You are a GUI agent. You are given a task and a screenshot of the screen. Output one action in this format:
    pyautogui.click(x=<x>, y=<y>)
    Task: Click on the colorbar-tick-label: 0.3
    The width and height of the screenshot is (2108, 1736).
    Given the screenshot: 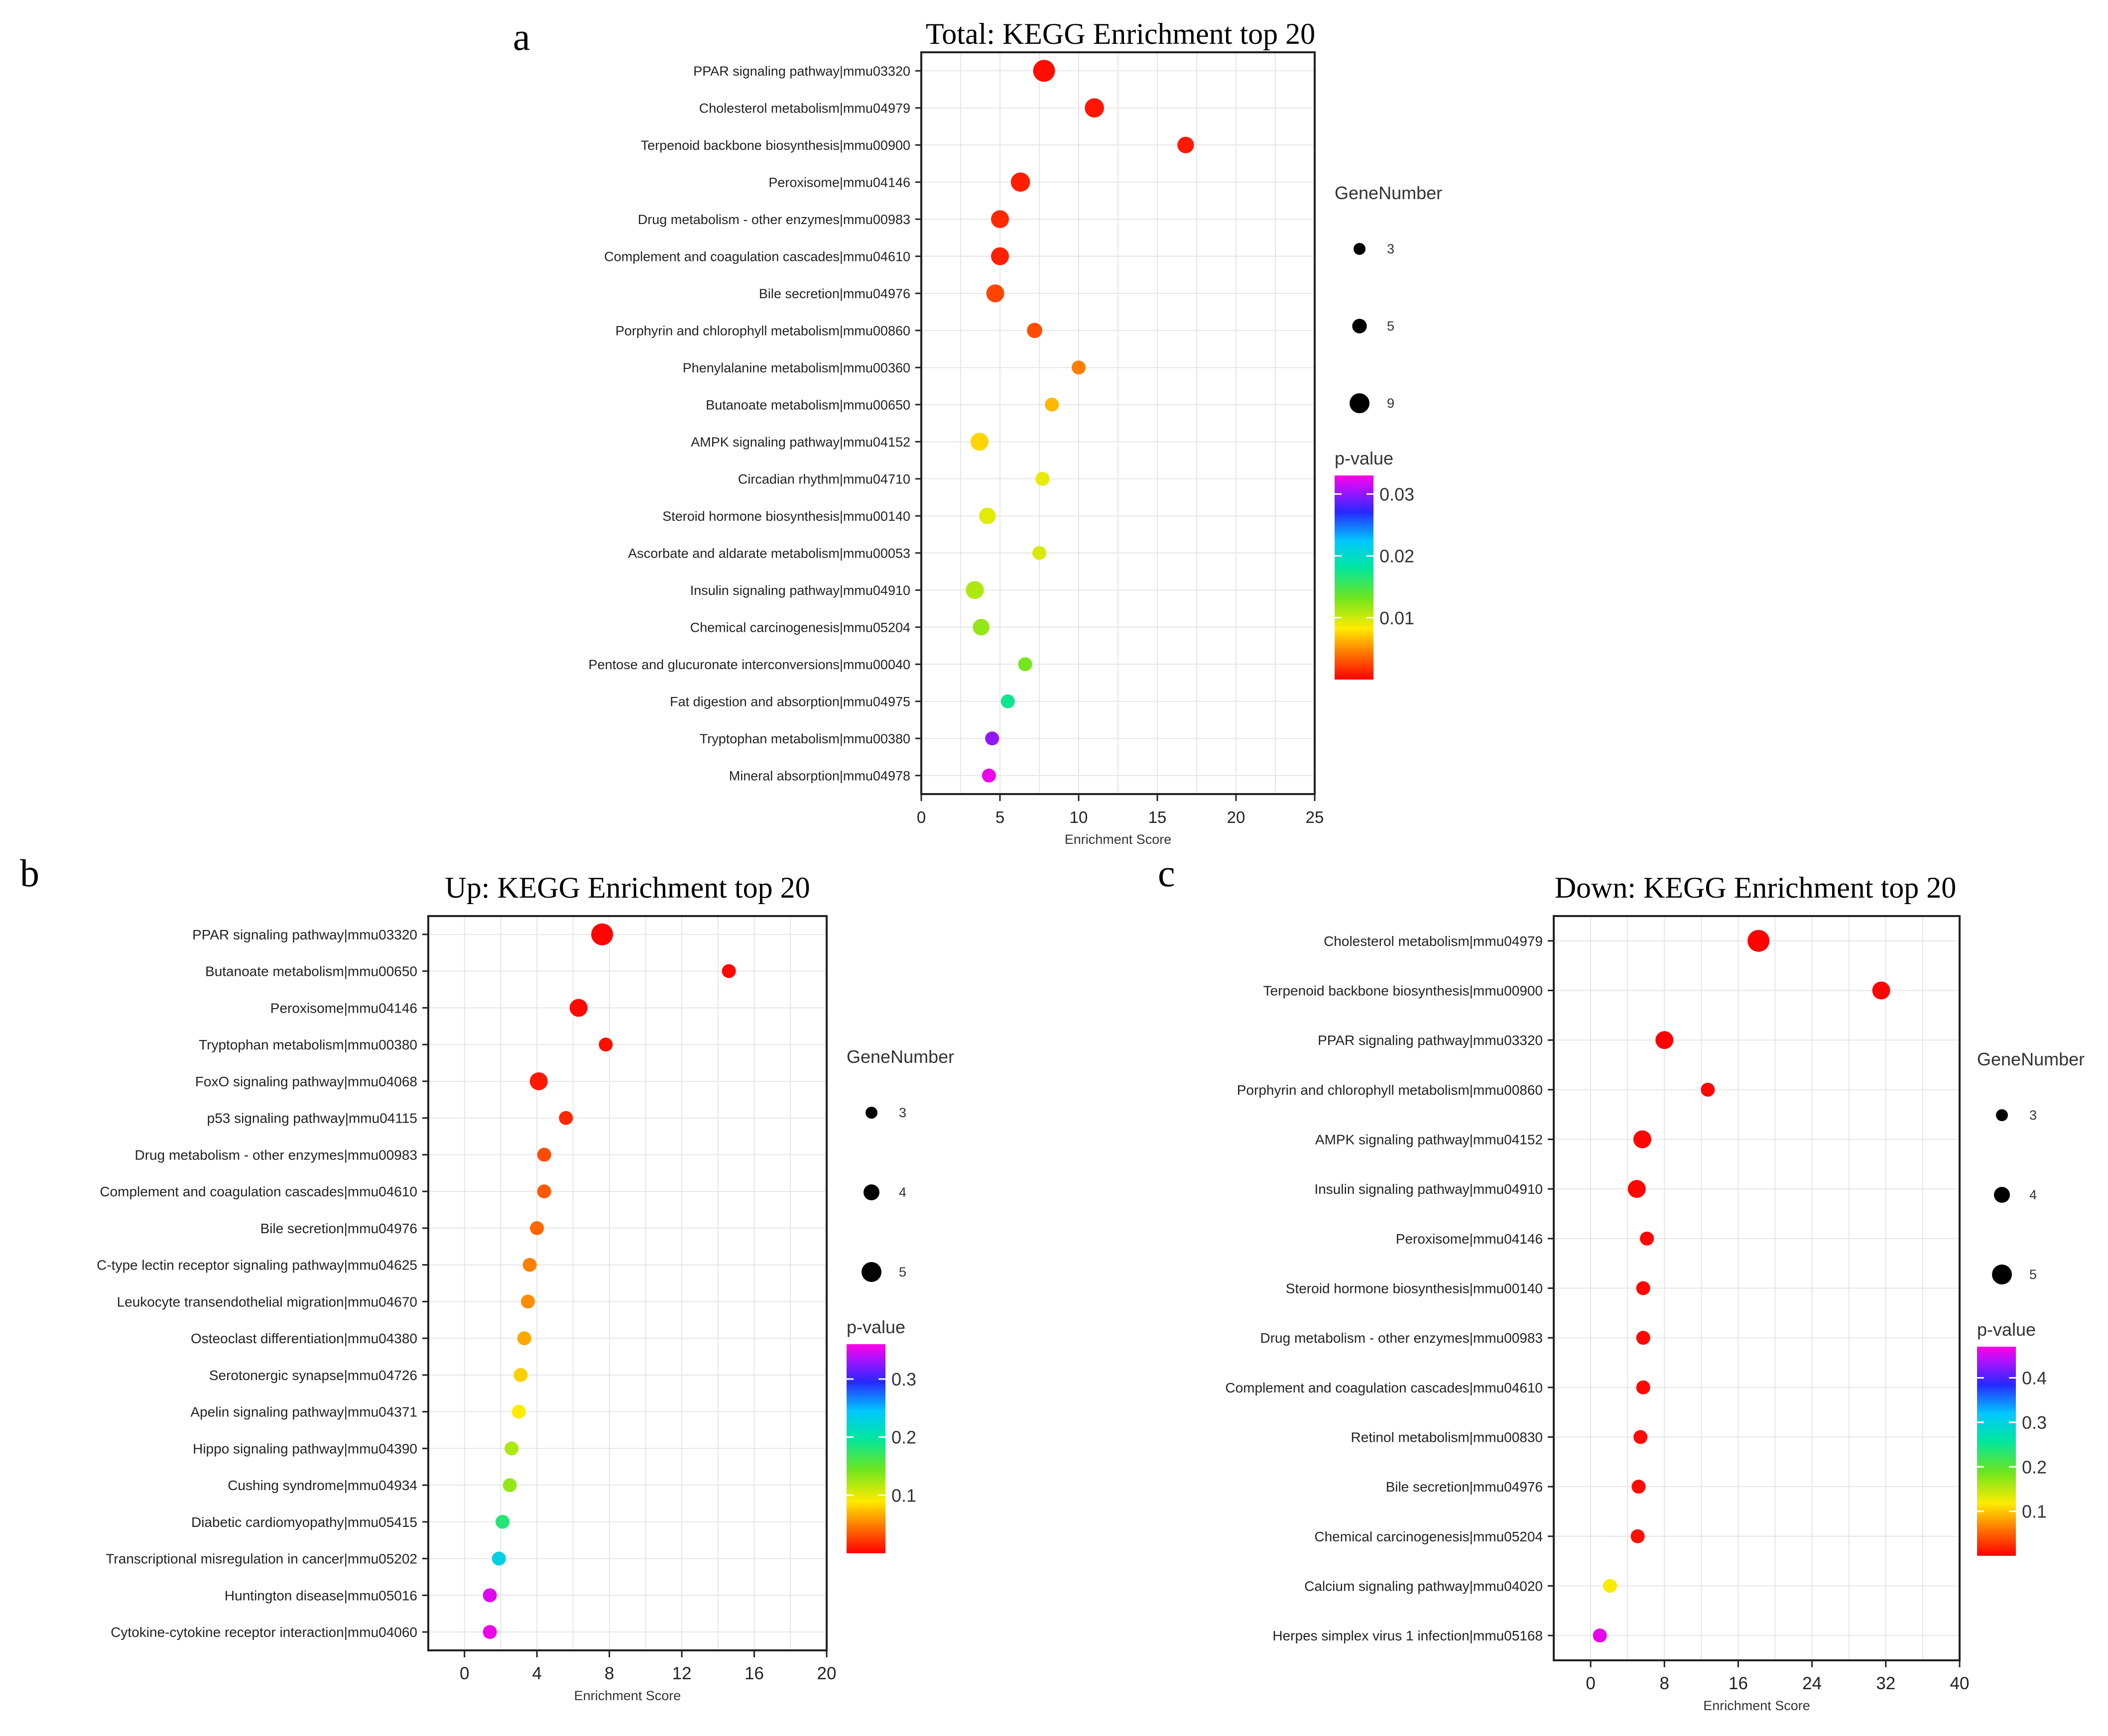 What is the action you would take?
    pyautogui.click(x=2034, y=1423)
    